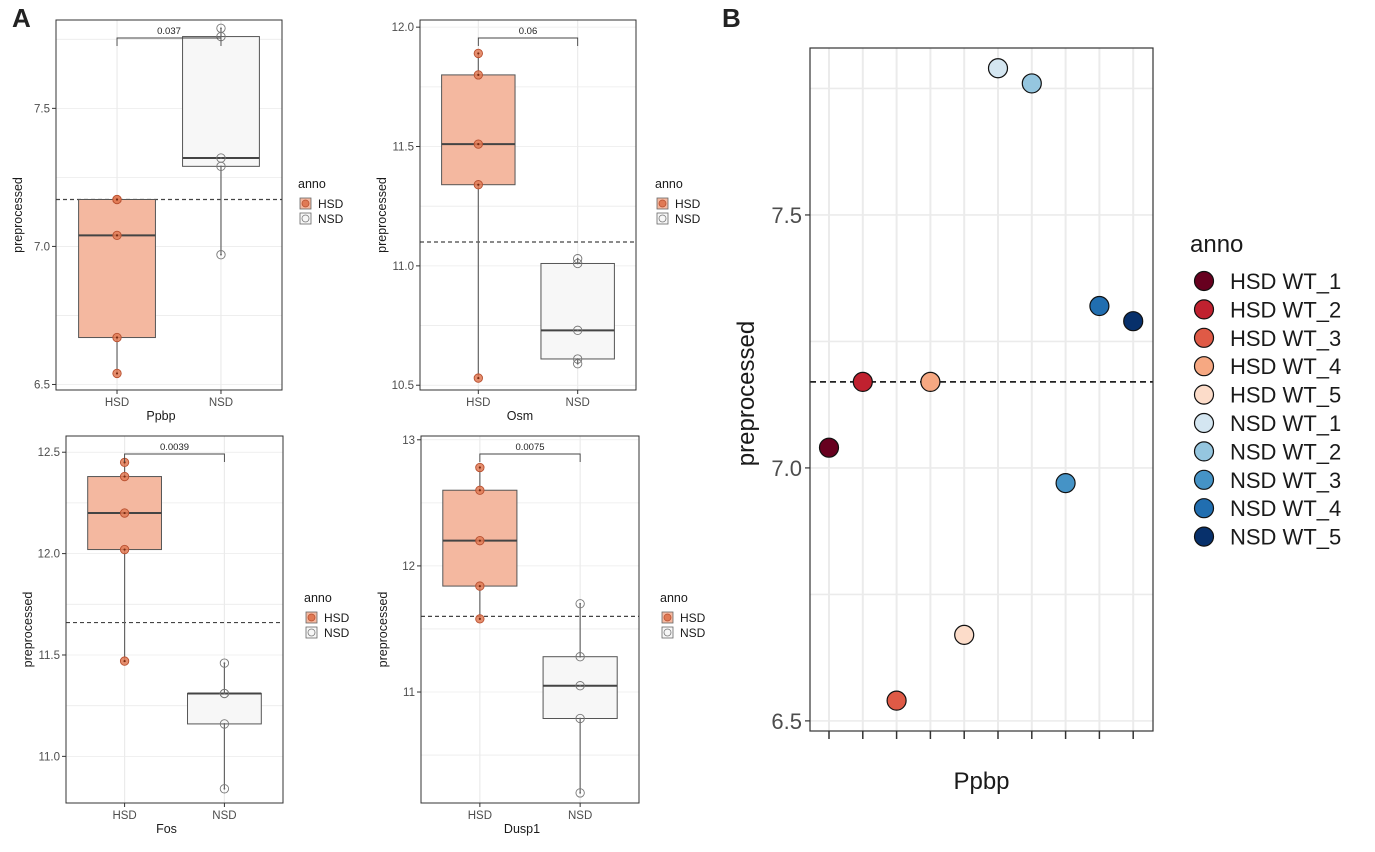  What do you see at coordinates (42, 385) in the screenshot?
I see `y-tick-label: 6.5` at bounding box center [42, 385].